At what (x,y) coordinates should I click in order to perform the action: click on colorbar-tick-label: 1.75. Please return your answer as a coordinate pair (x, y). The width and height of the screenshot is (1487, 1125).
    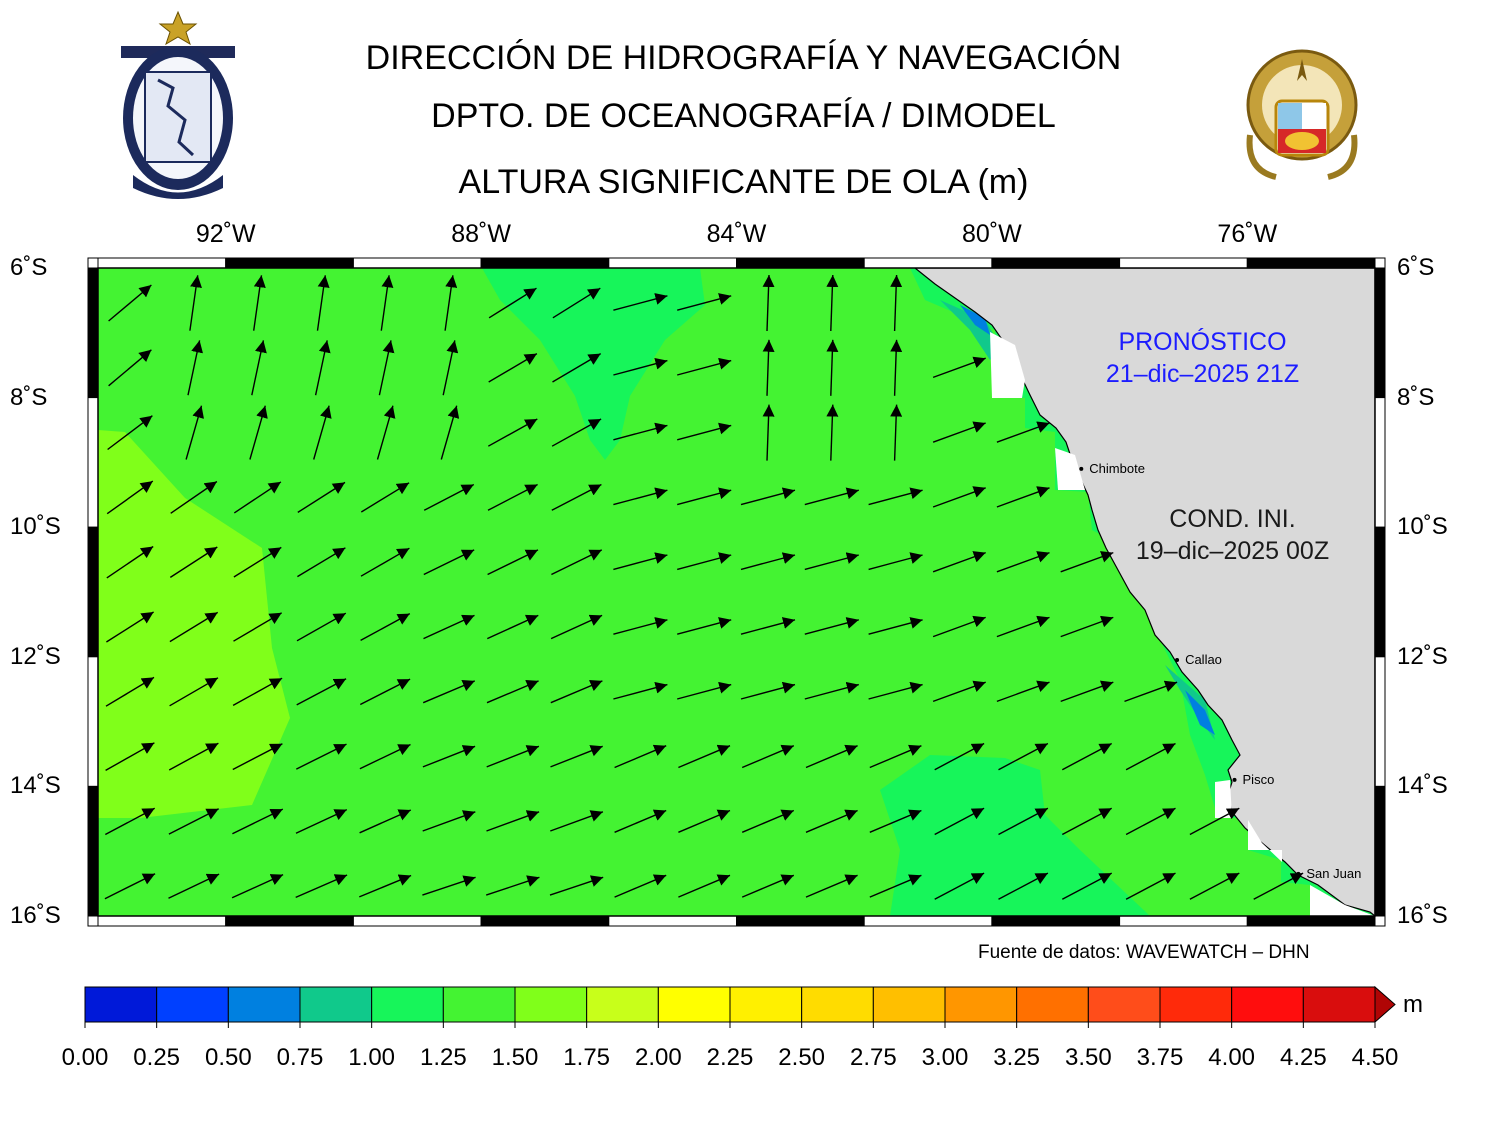
    Looking at the image, I should click on (587, 1057).